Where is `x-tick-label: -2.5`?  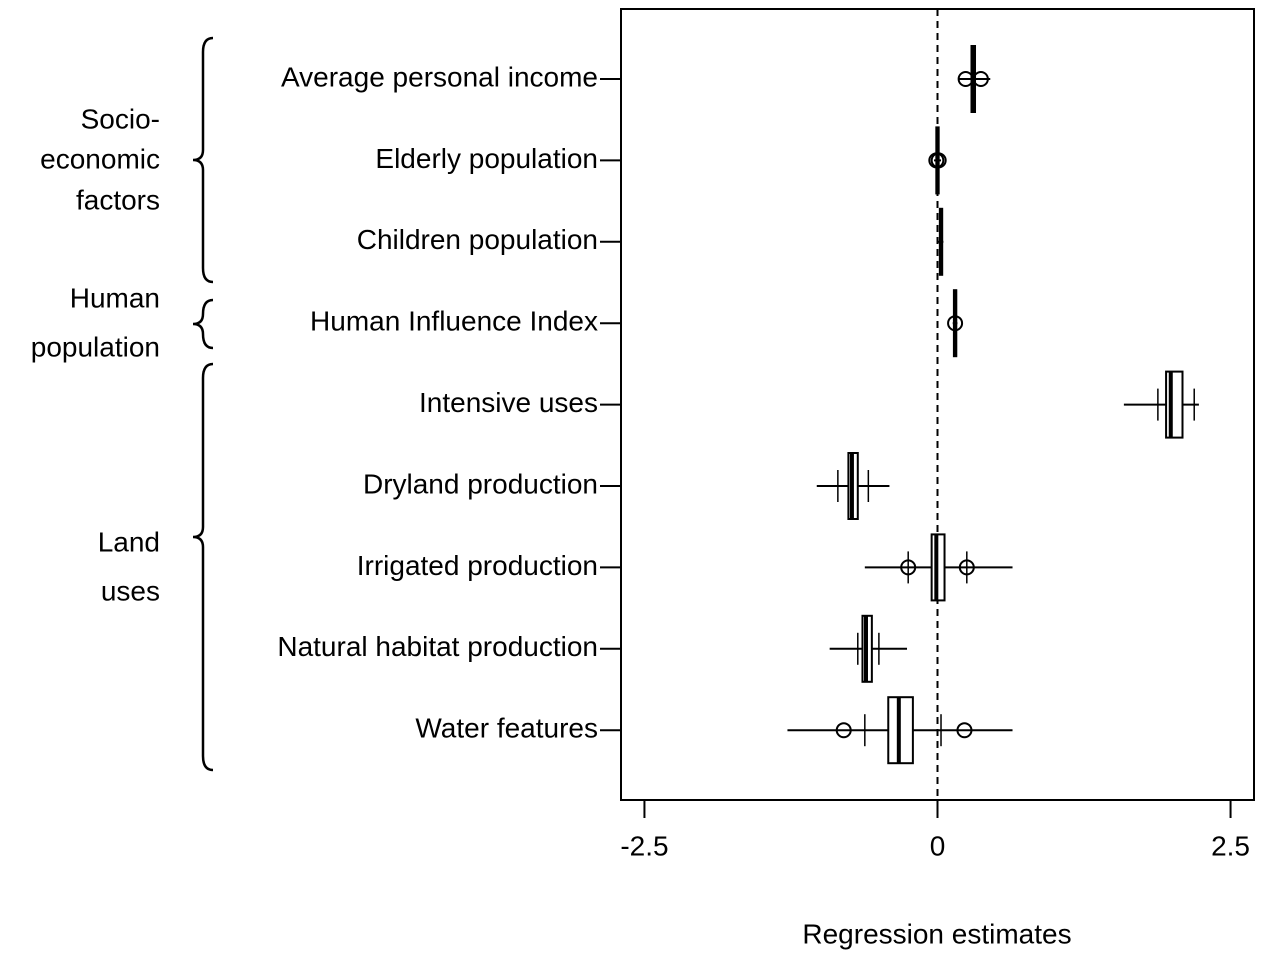
x-tick-label: -2.5 is located at coordinates (644, 845).